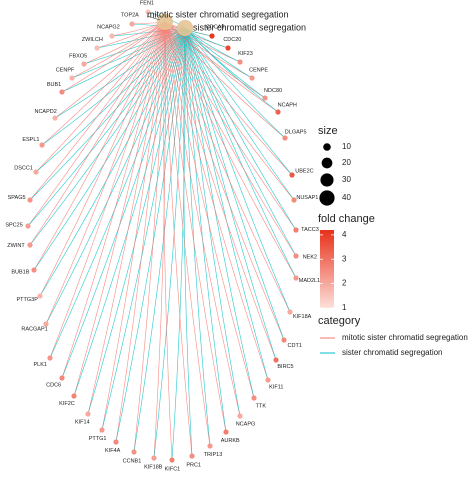  What do you see at coordinates (92, 40) in the screenshot?
I see `gene-label: ZWILCH` at bounding box center [92, 40].